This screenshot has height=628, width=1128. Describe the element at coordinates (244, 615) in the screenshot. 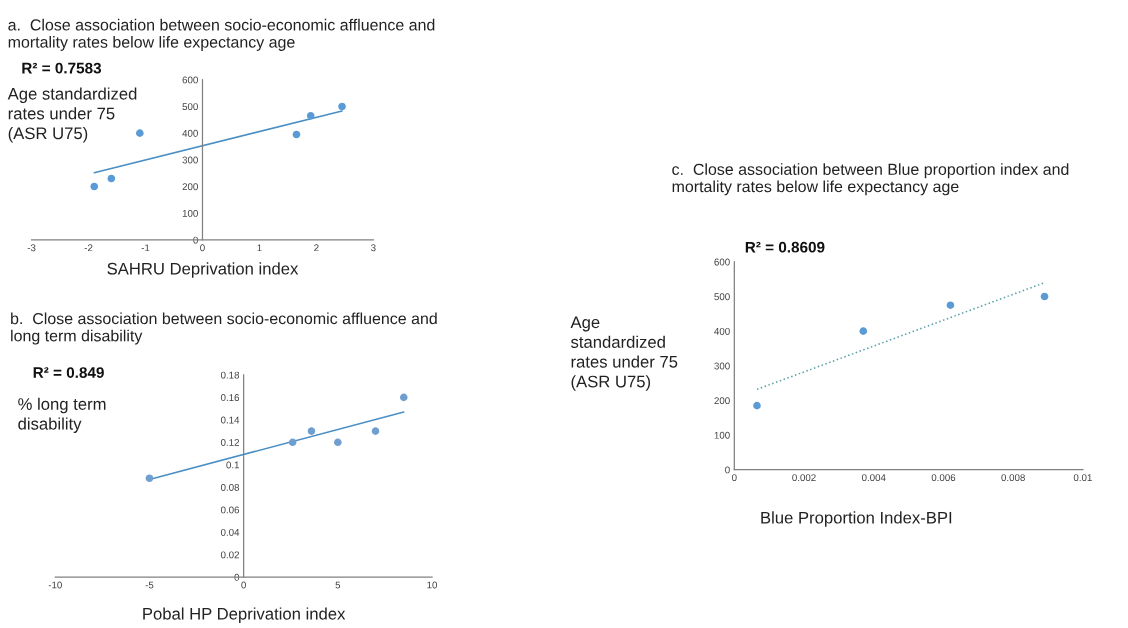

I see `x-axis-title: Pobal HP Deprivation index` at that location.